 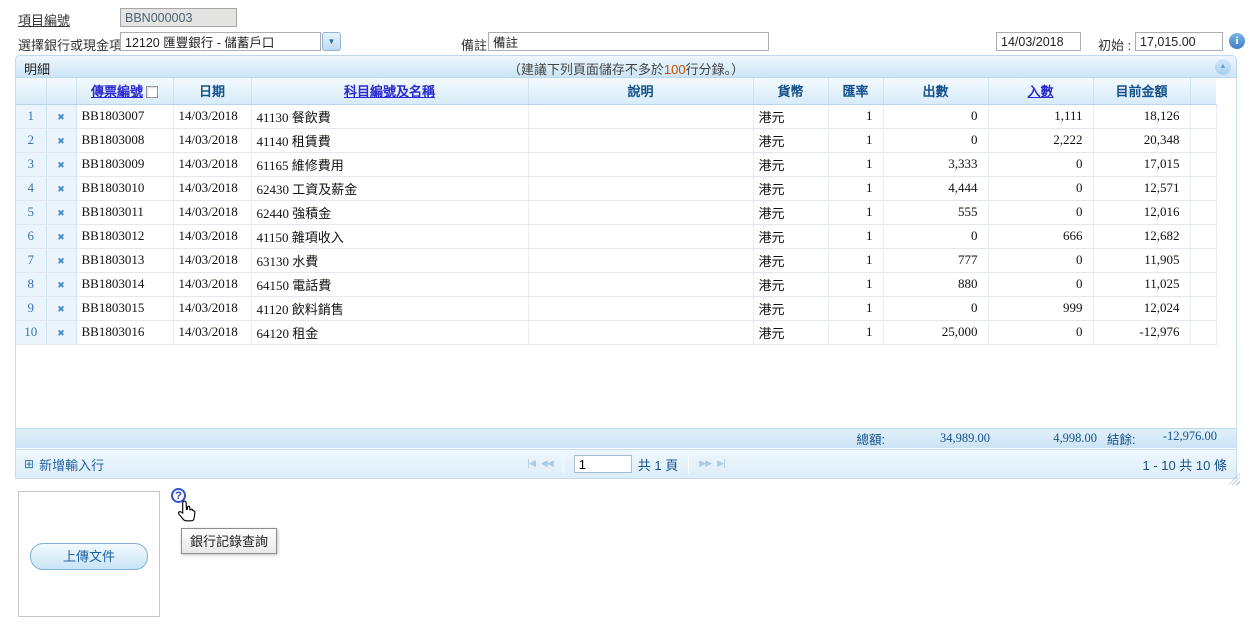 What do you see at coordinates (1041, 116) in the screenshot?
I see `credit-cell: 1,111` at bounding box center [1041, 116].